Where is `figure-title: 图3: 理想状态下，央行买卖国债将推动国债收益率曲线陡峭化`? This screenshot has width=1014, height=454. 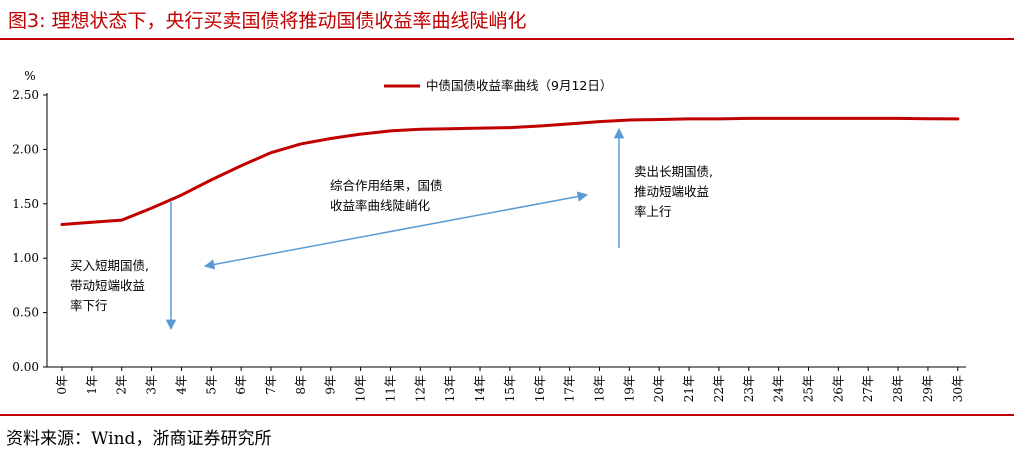
figure-title: 图3: 理想状态下，央行买卖国债将推动国债收益率曲线陡峭化 is located at coordinates (267, 21).